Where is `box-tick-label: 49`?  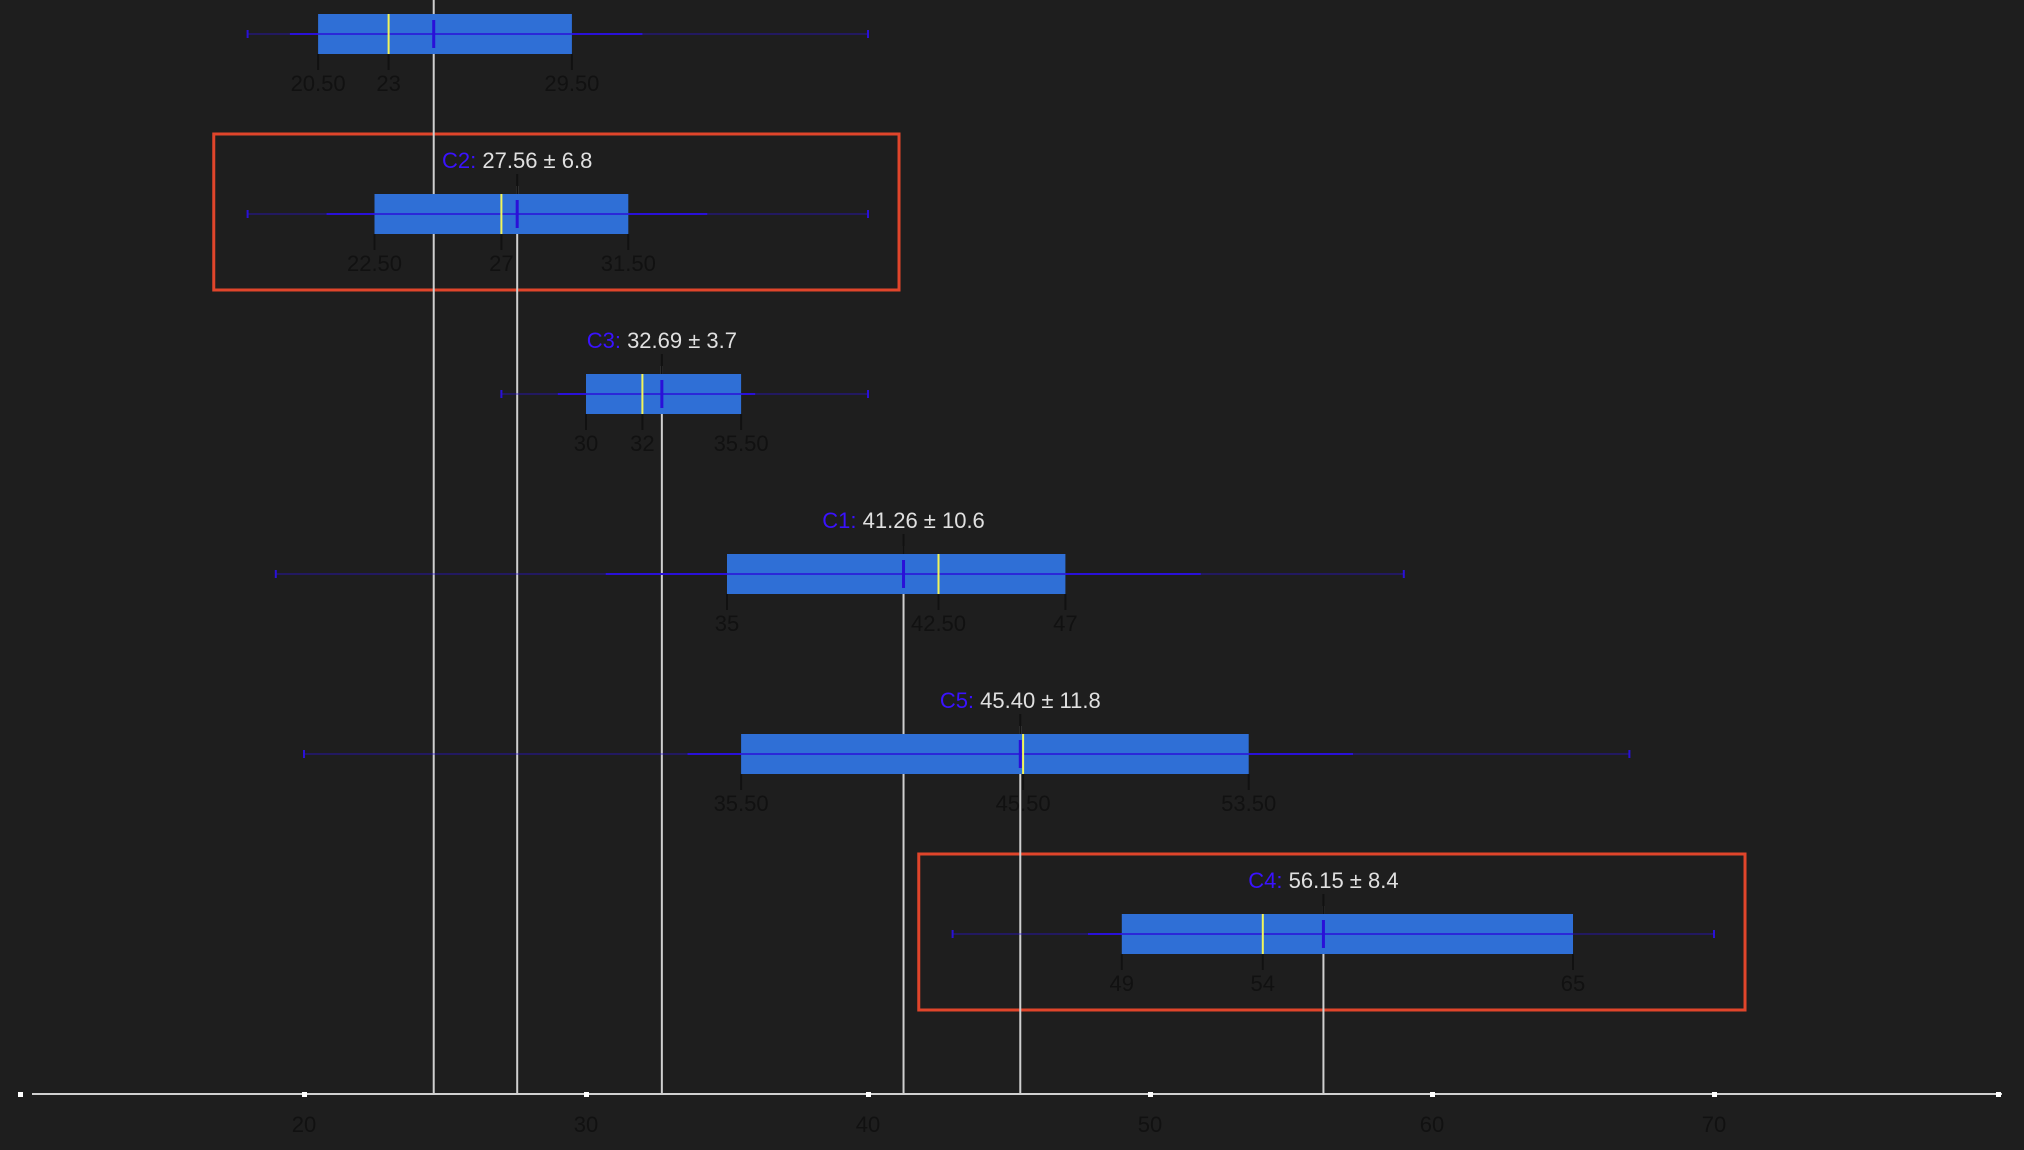
box-tick-label: 49 is located at coordinates (1122, 983).